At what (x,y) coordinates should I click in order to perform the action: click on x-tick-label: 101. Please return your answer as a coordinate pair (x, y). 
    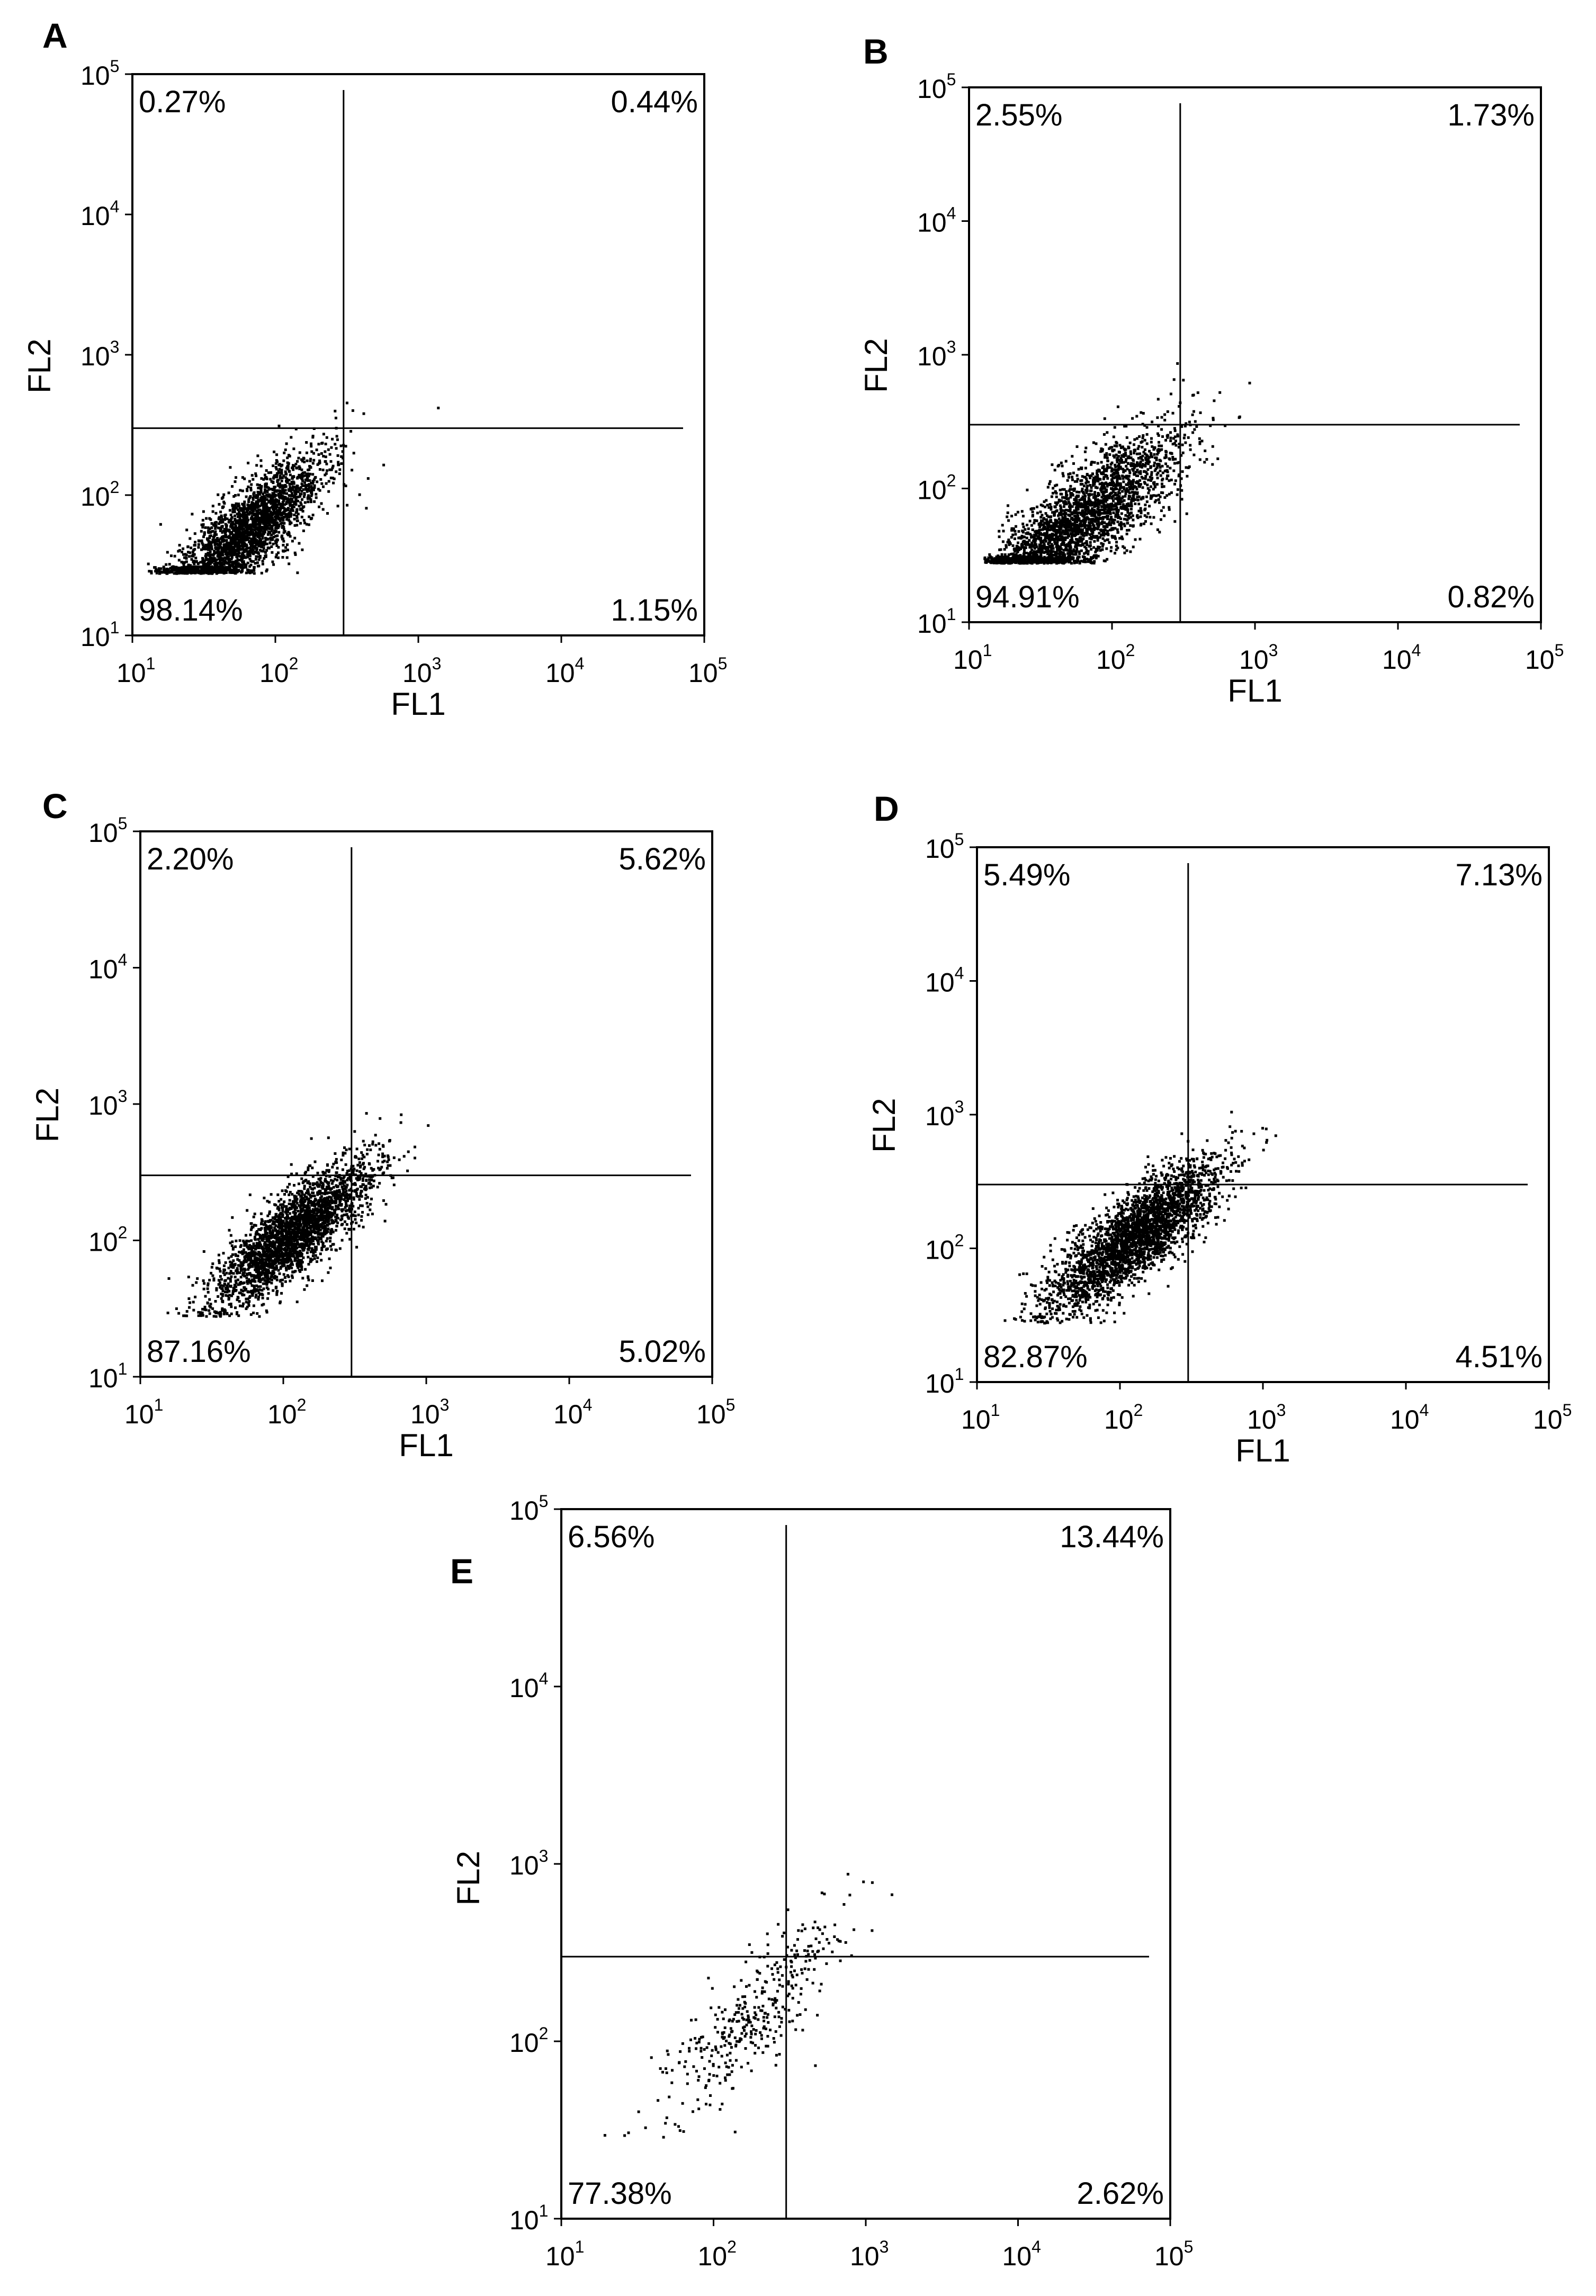
    Looking at the image, I should click on (972, 658).